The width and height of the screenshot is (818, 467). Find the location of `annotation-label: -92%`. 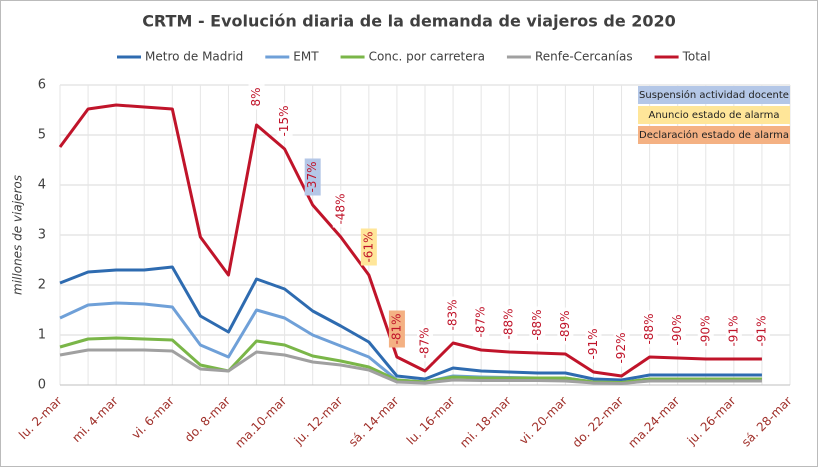

annotation-label: -92% is located at coordinates (621, 347).